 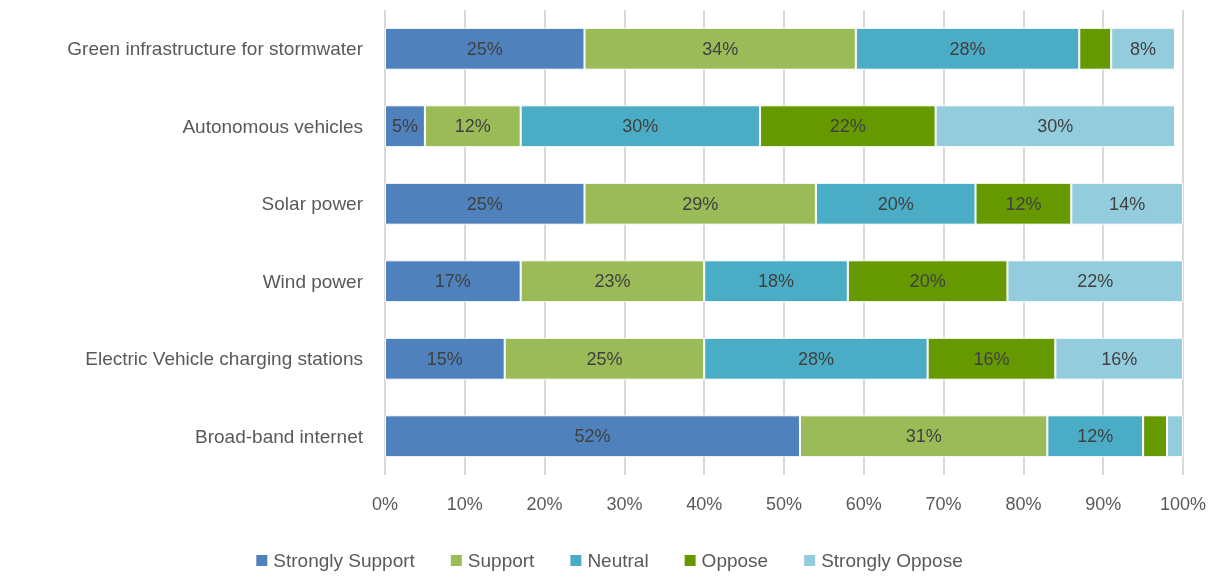 What do you see at coordinates (385, 504) in the screenshot?
I see `x-tick-label: 0%` at bounding box center [385, 504].